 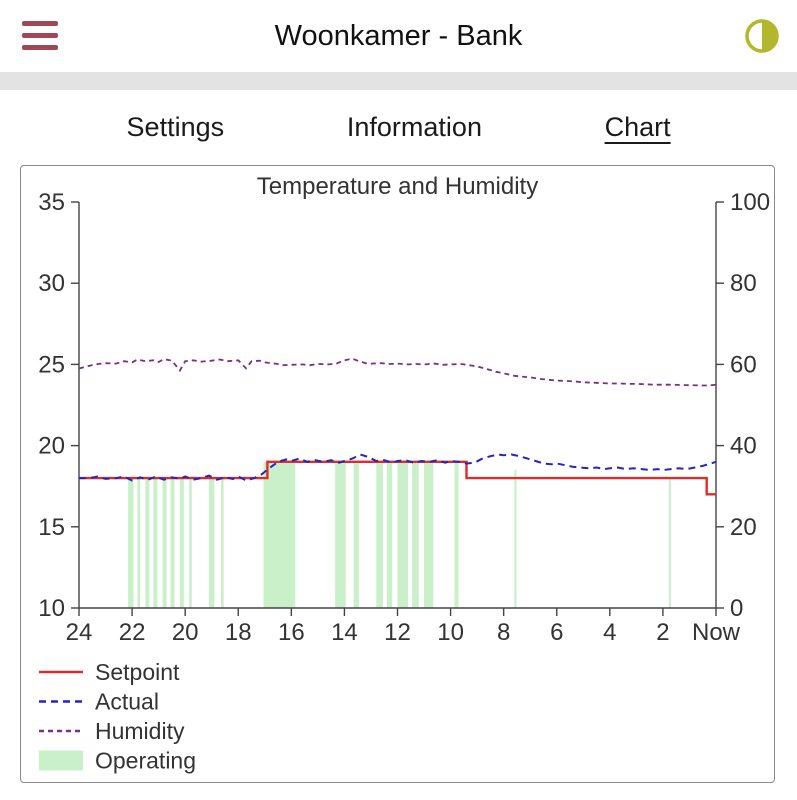 I want to click on y-right-tick-label: 60, so click(x=743, y=364).